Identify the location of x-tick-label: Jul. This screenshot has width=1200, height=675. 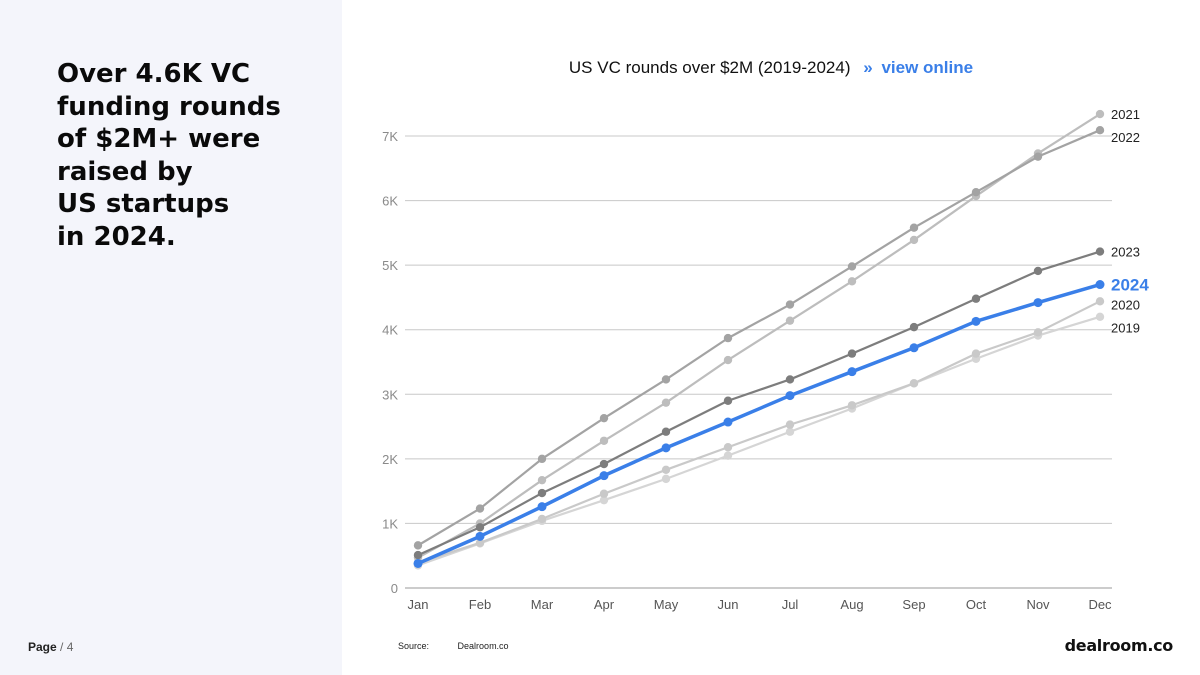
(790, 604).